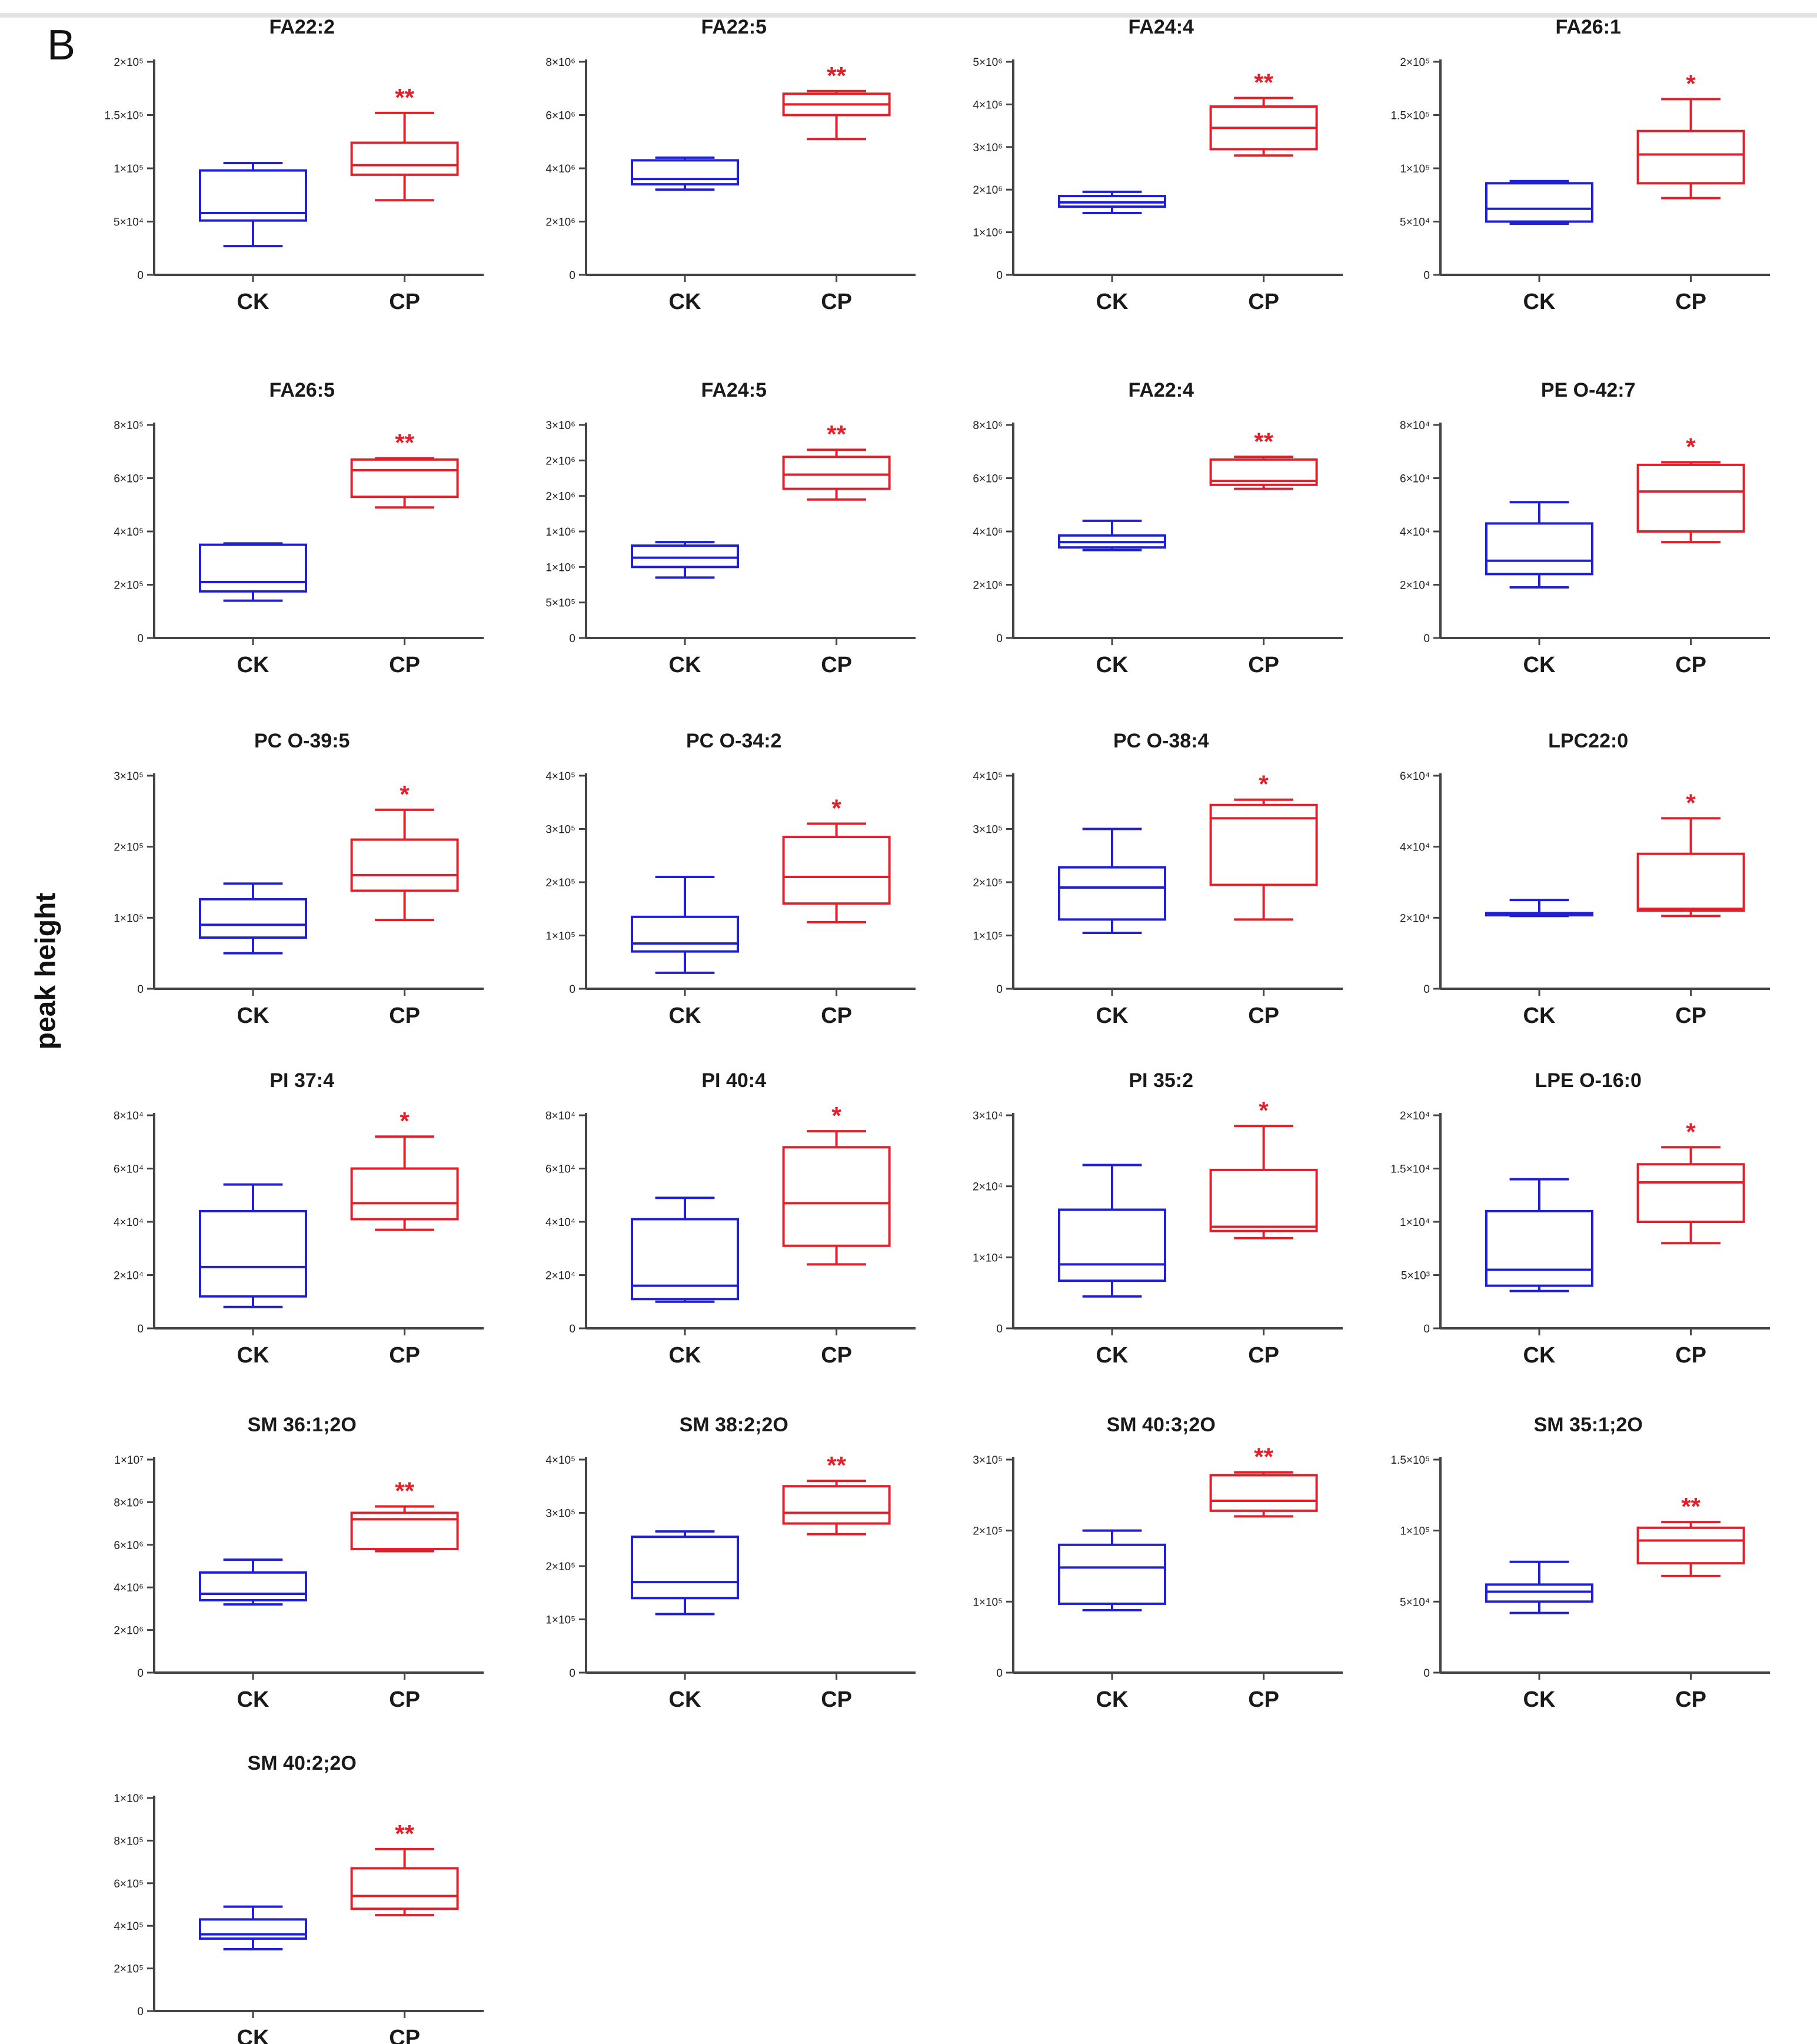 This screenshot has width=1817, height=2044. I want to click on chart-title: PI 40:4, so click(733, 1080).